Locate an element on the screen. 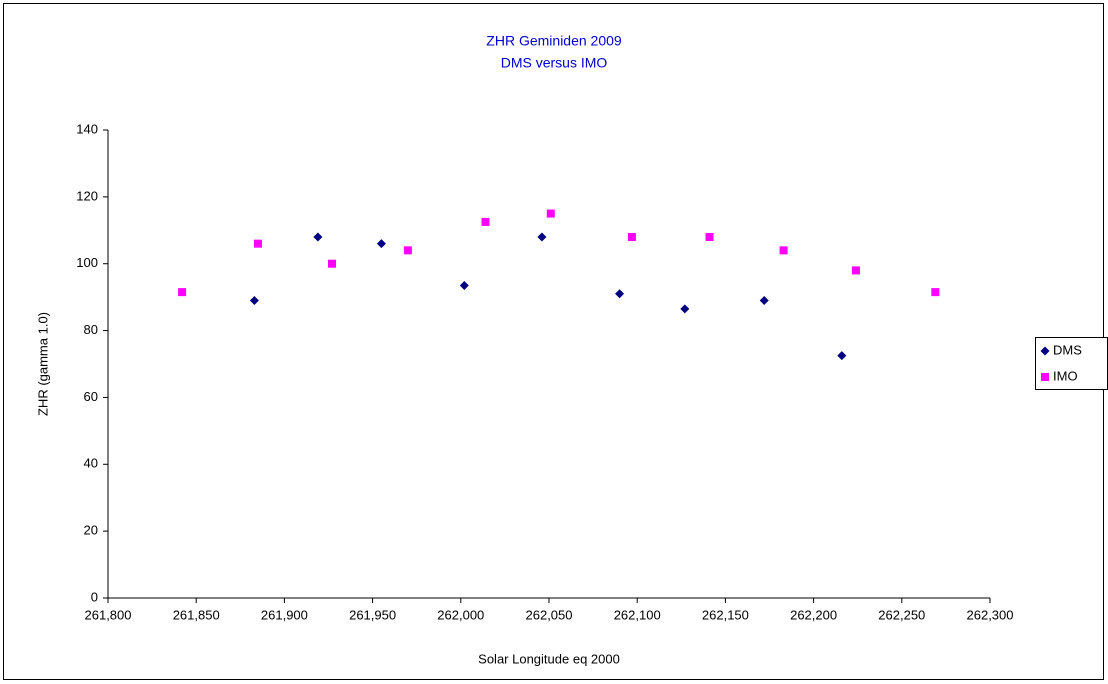 This screenshot has height=684, width=1108. x-tick-label: 262,050 is located at coordinates (549, 614).